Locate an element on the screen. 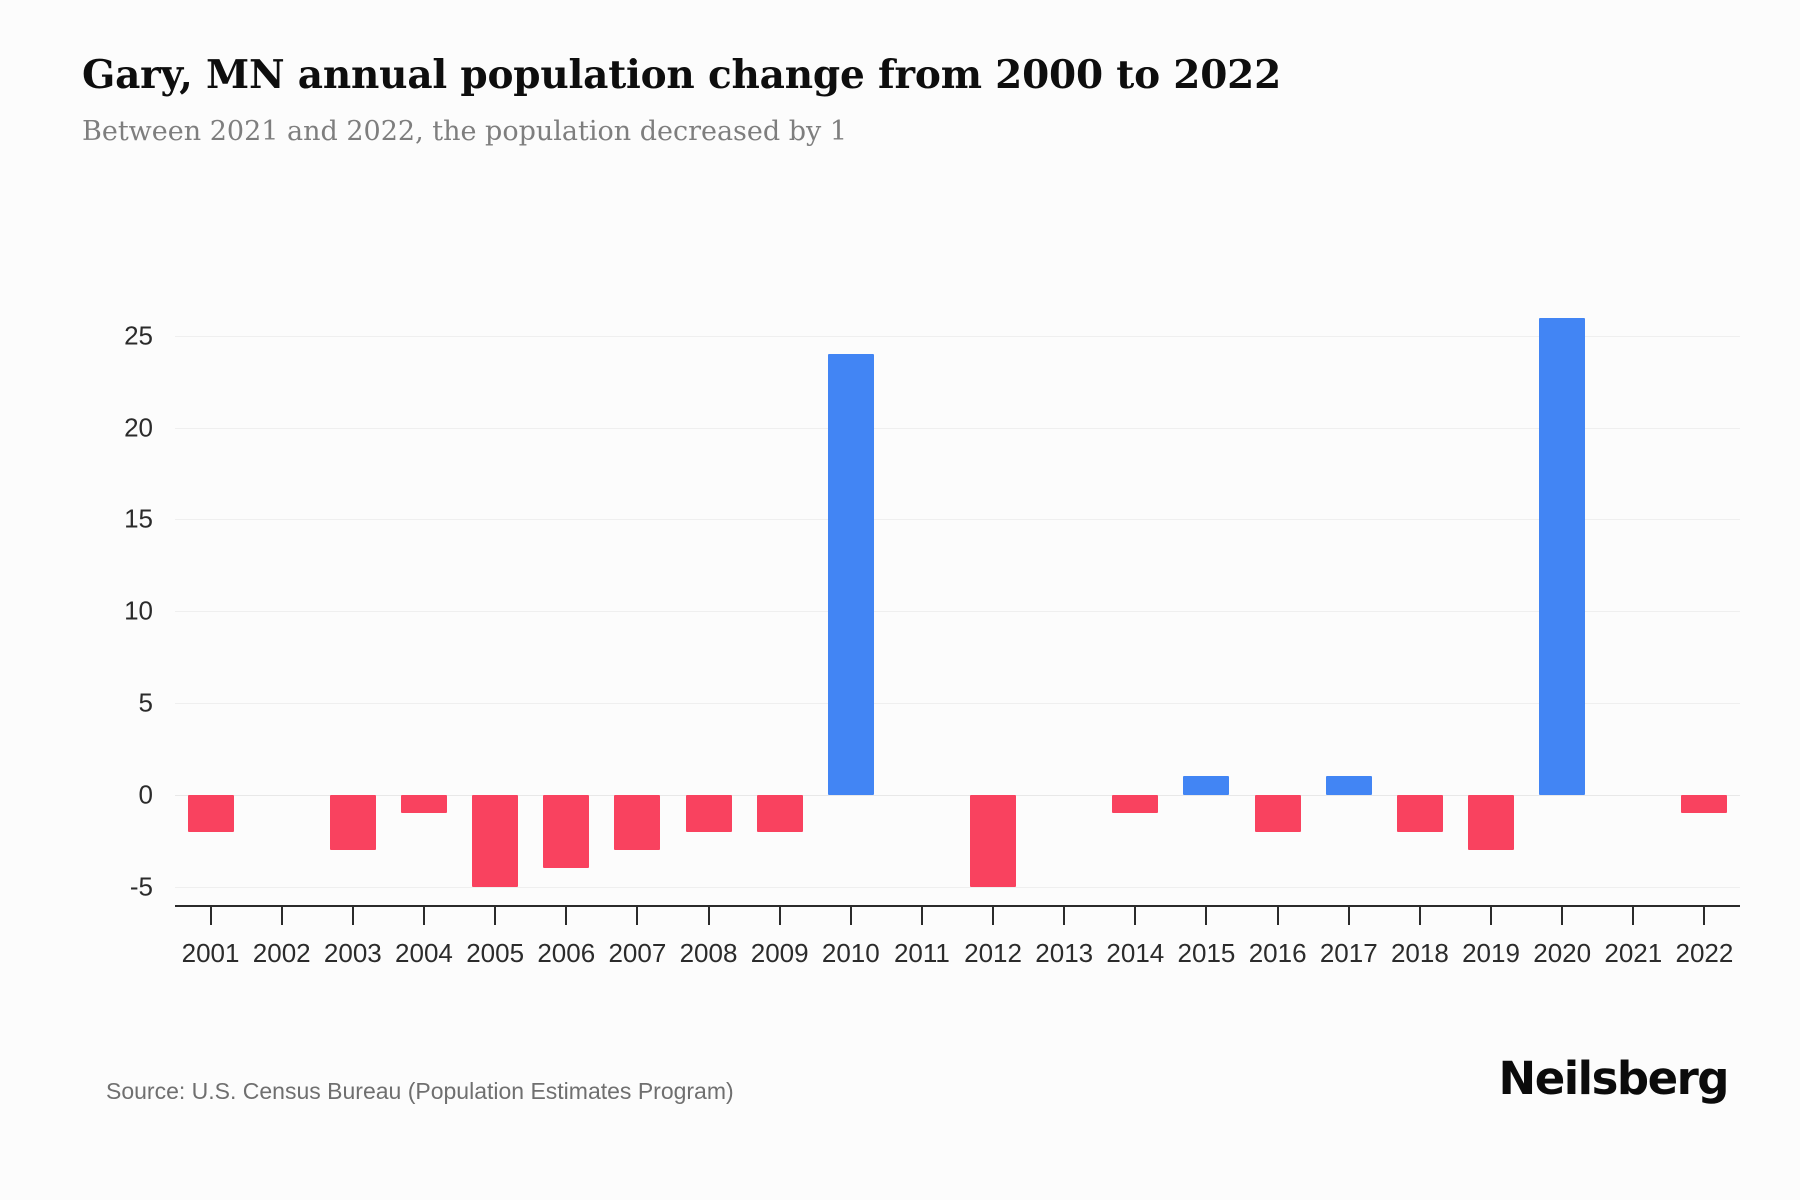  x-axis-tick-label: 2011 is located at coordinates (921, 953).